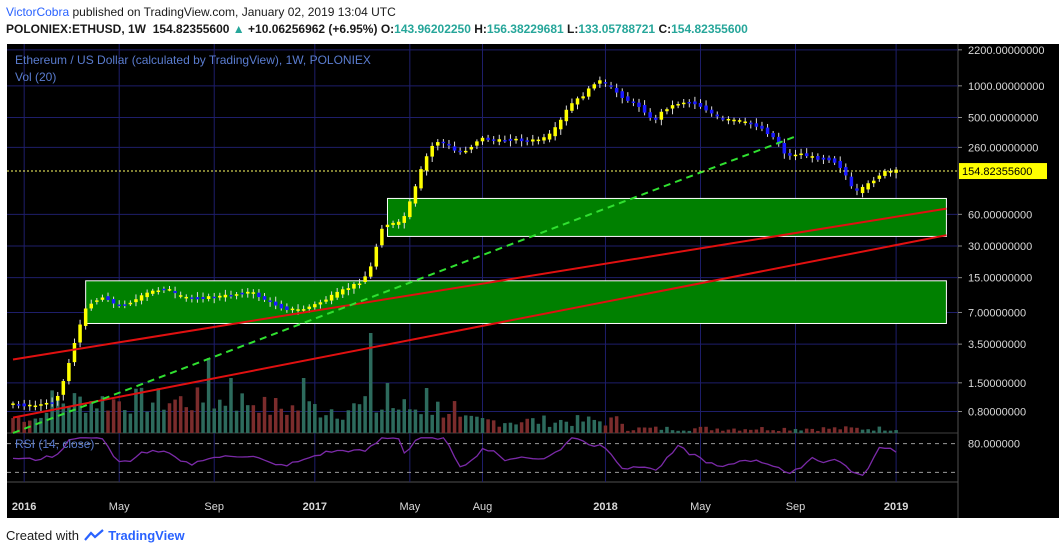 Image resolution: width=1059 pixels, height=551 pixels. Describe the element at coordinates (665, 29) in the screenshot. I see `close-label: C:` at that location.